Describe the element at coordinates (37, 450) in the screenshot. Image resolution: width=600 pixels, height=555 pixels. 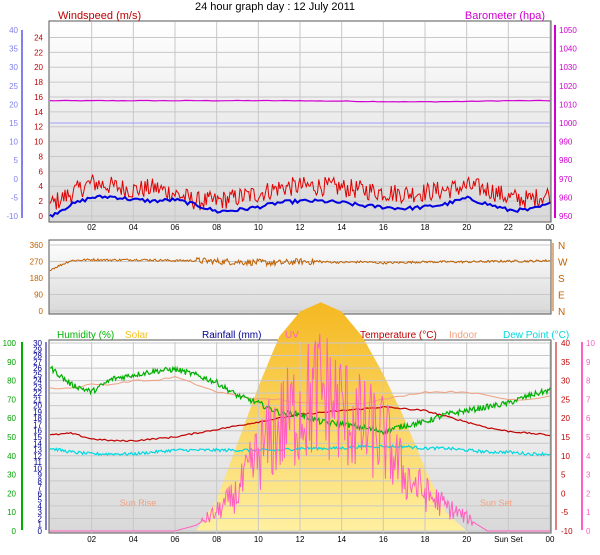
I see `rainfall-tick-label: 13` at that location.